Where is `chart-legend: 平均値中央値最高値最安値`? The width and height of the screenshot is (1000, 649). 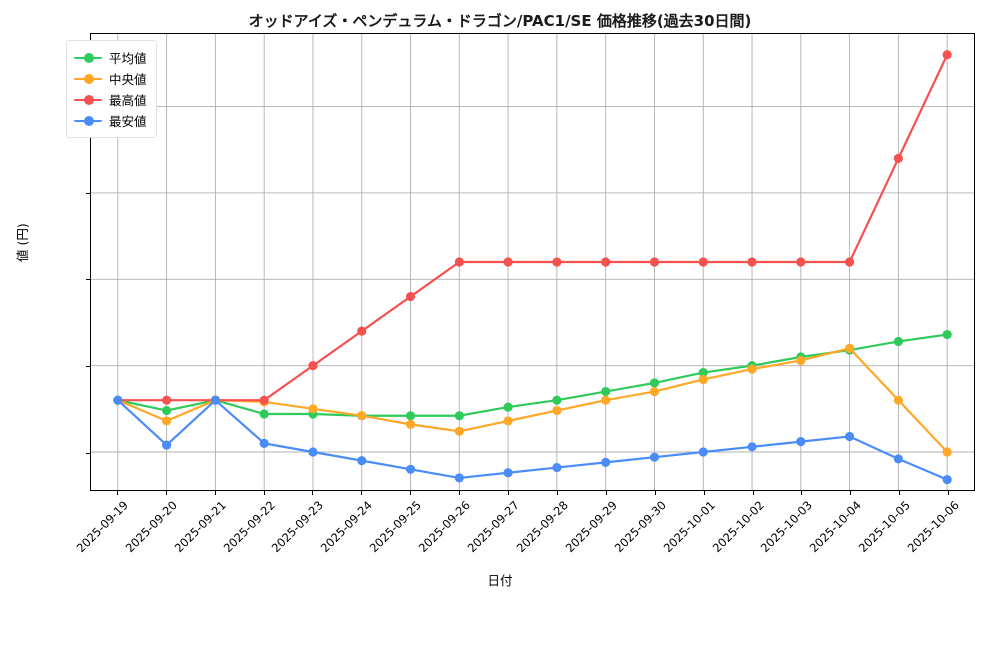
chart-legend: 平均値中央値最高値最安値 is located at coordinates (111, 89).